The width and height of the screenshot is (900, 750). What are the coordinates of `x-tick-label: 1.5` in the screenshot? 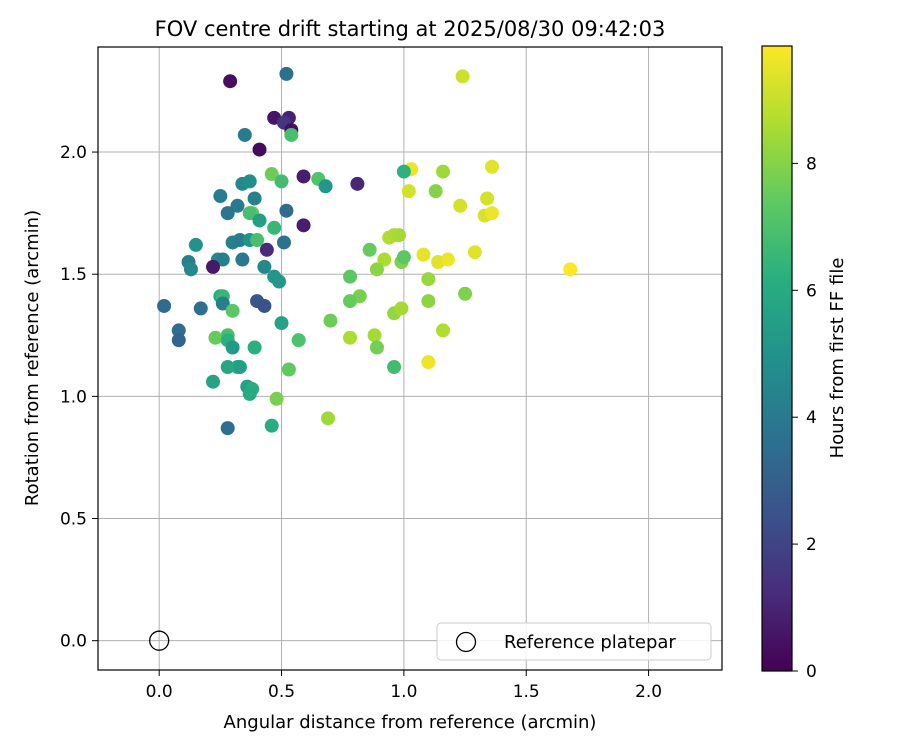 It's located at (526, 692).